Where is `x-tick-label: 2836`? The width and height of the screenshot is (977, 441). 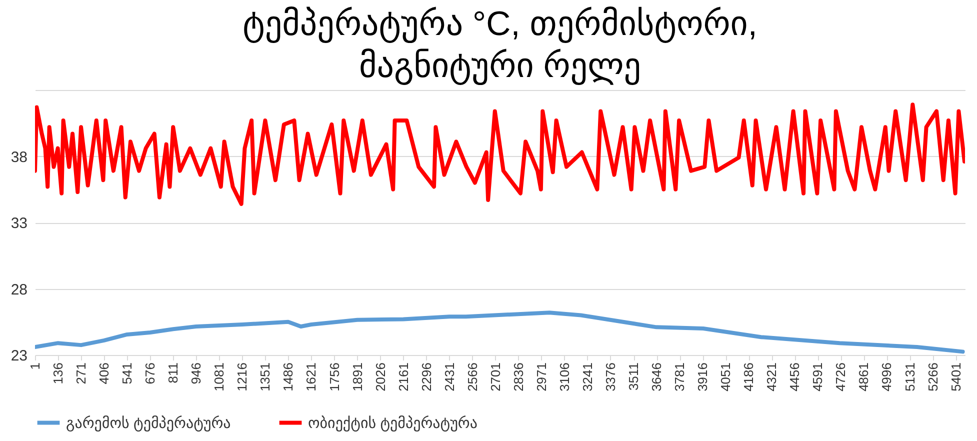
x-tick-label: 2836 is located at coordinates (518, 377).